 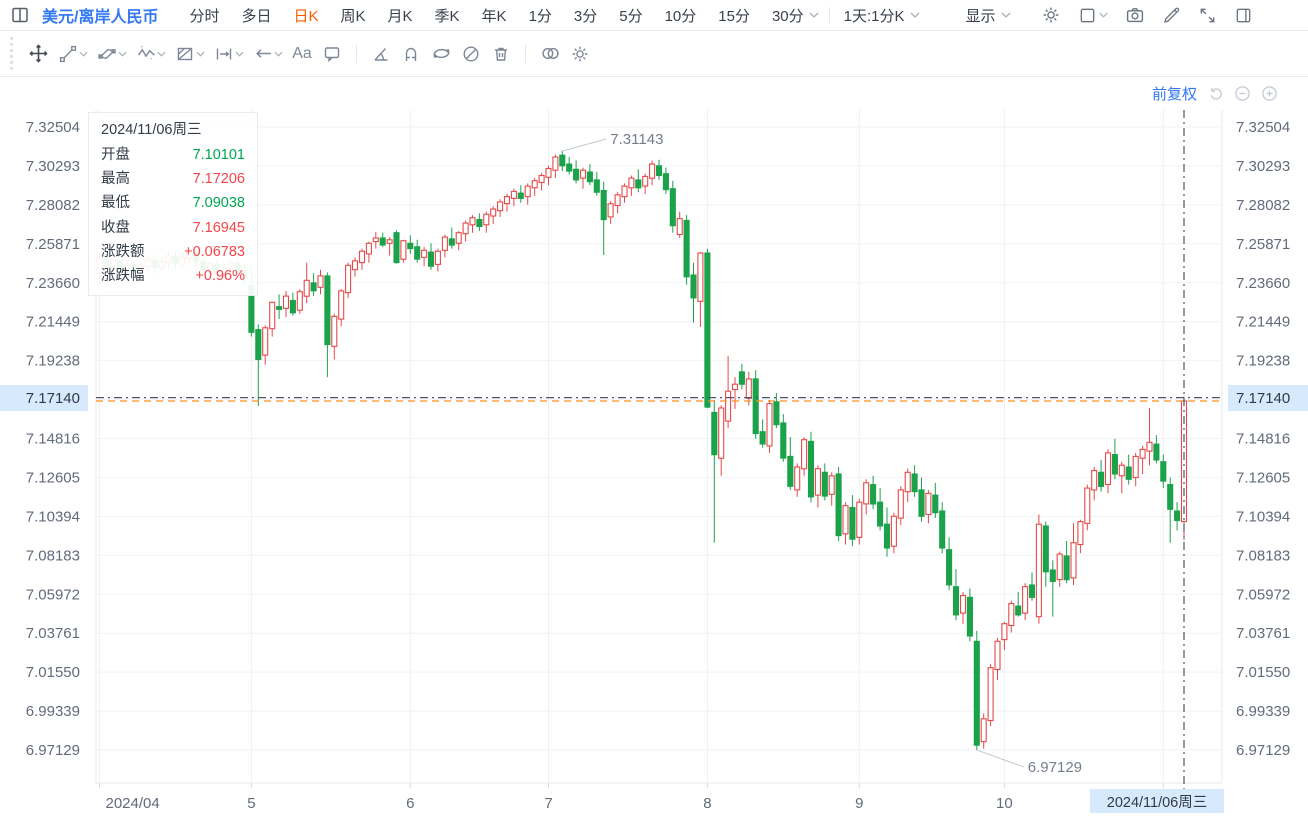 What do you see at coordinates (1243, 15) in the screenshot?
I see `right-panel-icon` at bounding box center [1243, 15].